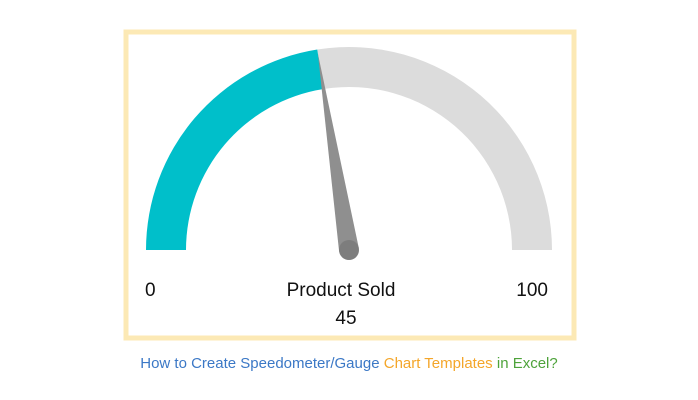  I want to click on caption-part: Chart Templates, so click(438, 363).